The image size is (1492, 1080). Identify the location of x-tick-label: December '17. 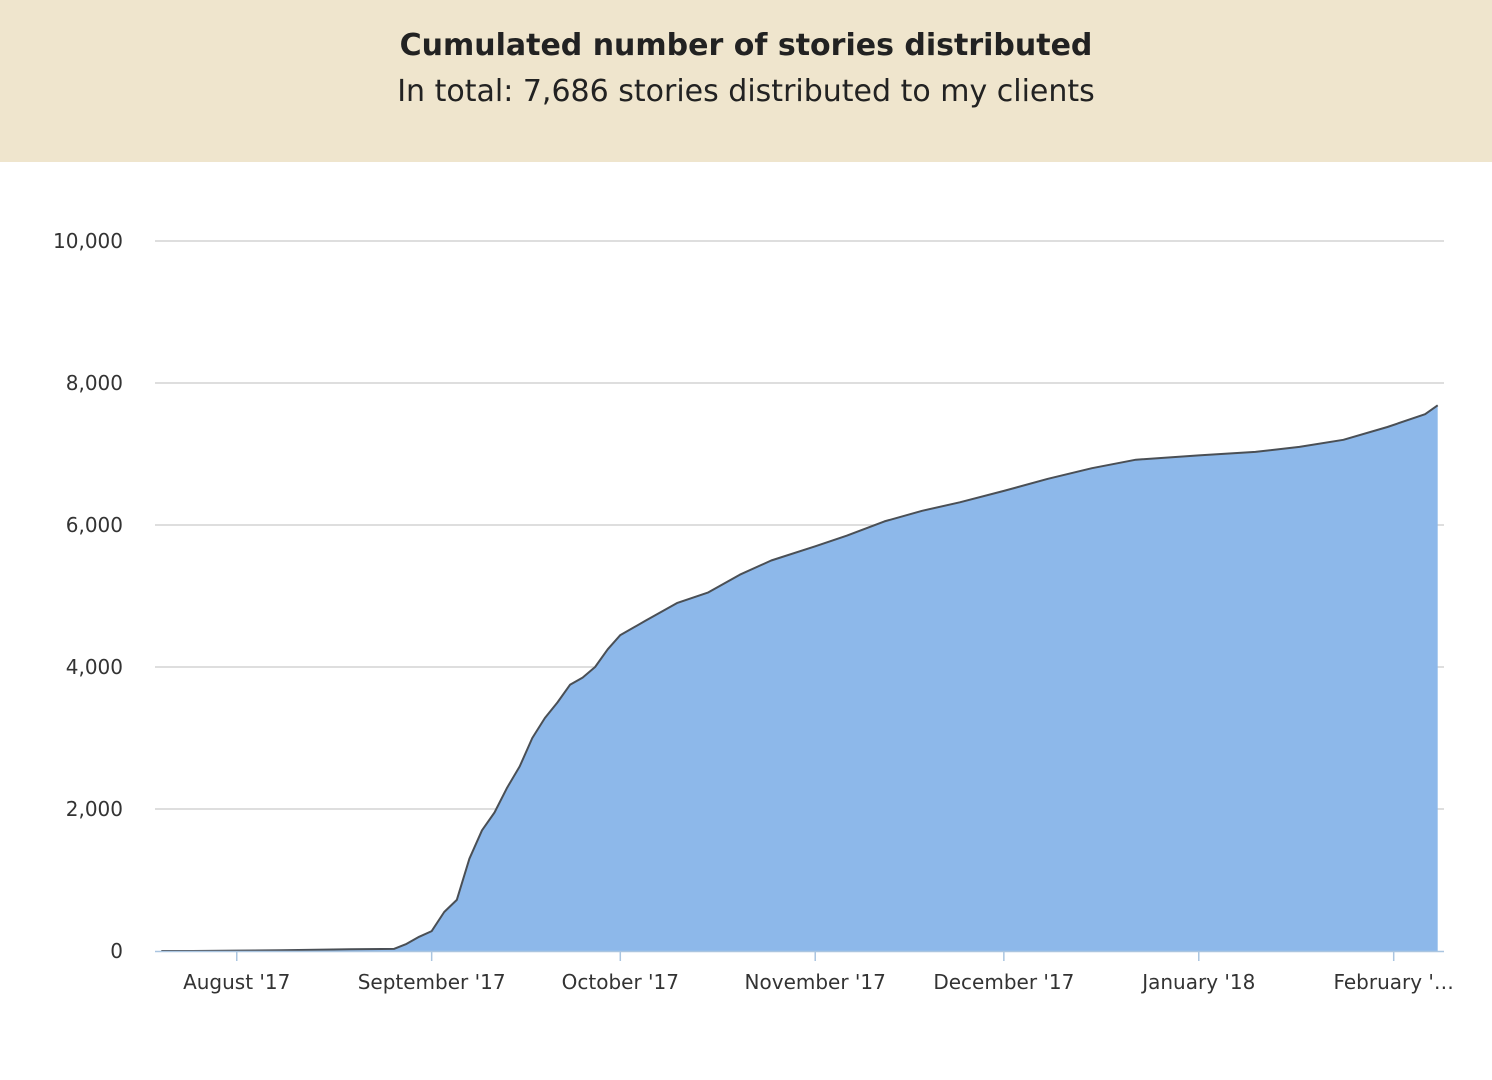
(1003, 982).